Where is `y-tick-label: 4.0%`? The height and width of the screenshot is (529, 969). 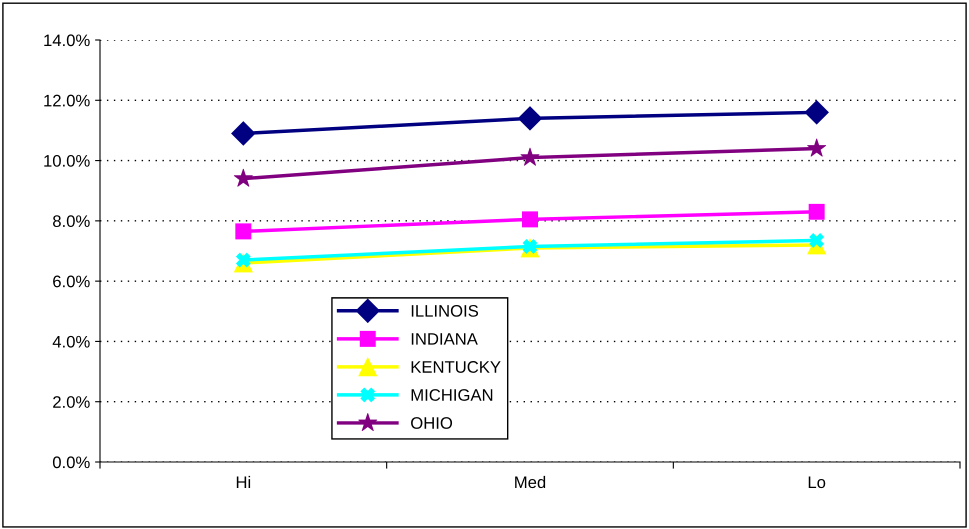
y-tick-label: 4.0% is located at coordinates (71, 342).